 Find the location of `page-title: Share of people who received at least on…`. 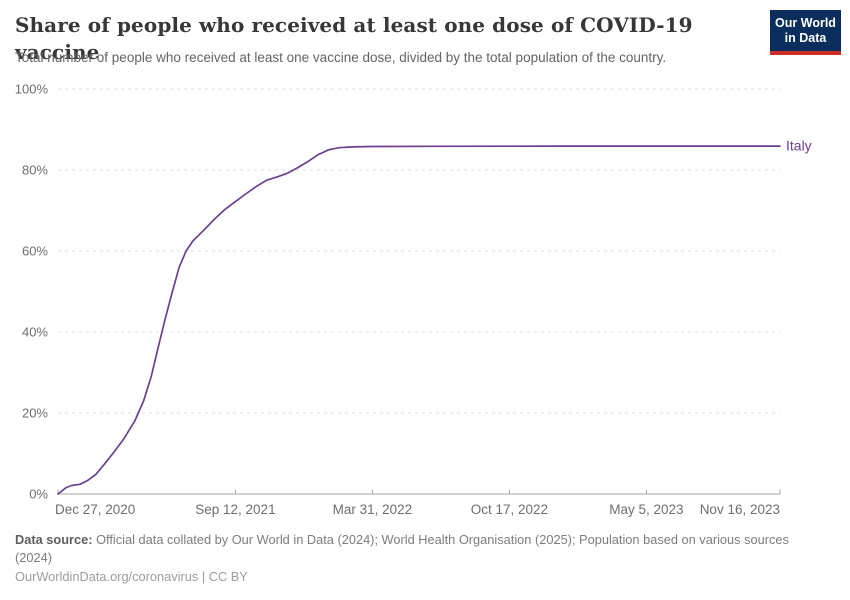

page-title: Share of people who received at least on… is located at coordinates (354, 38).